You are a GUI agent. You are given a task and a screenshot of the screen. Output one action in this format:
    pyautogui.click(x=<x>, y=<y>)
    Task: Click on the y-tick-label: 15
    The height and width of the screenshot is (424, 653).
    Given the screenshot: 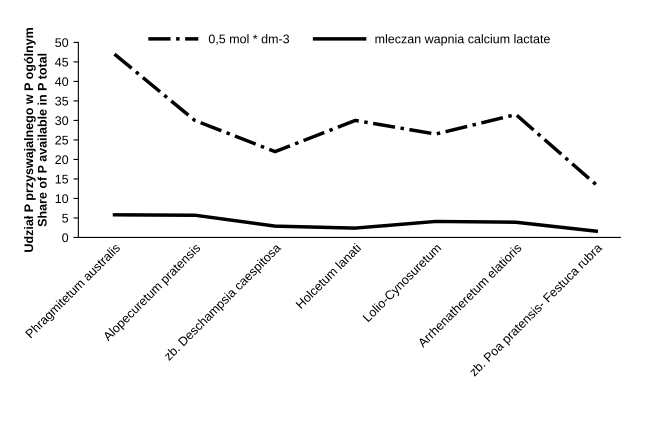 What is the action you would take?
    pyautogui.click(x=62, y=179)
    